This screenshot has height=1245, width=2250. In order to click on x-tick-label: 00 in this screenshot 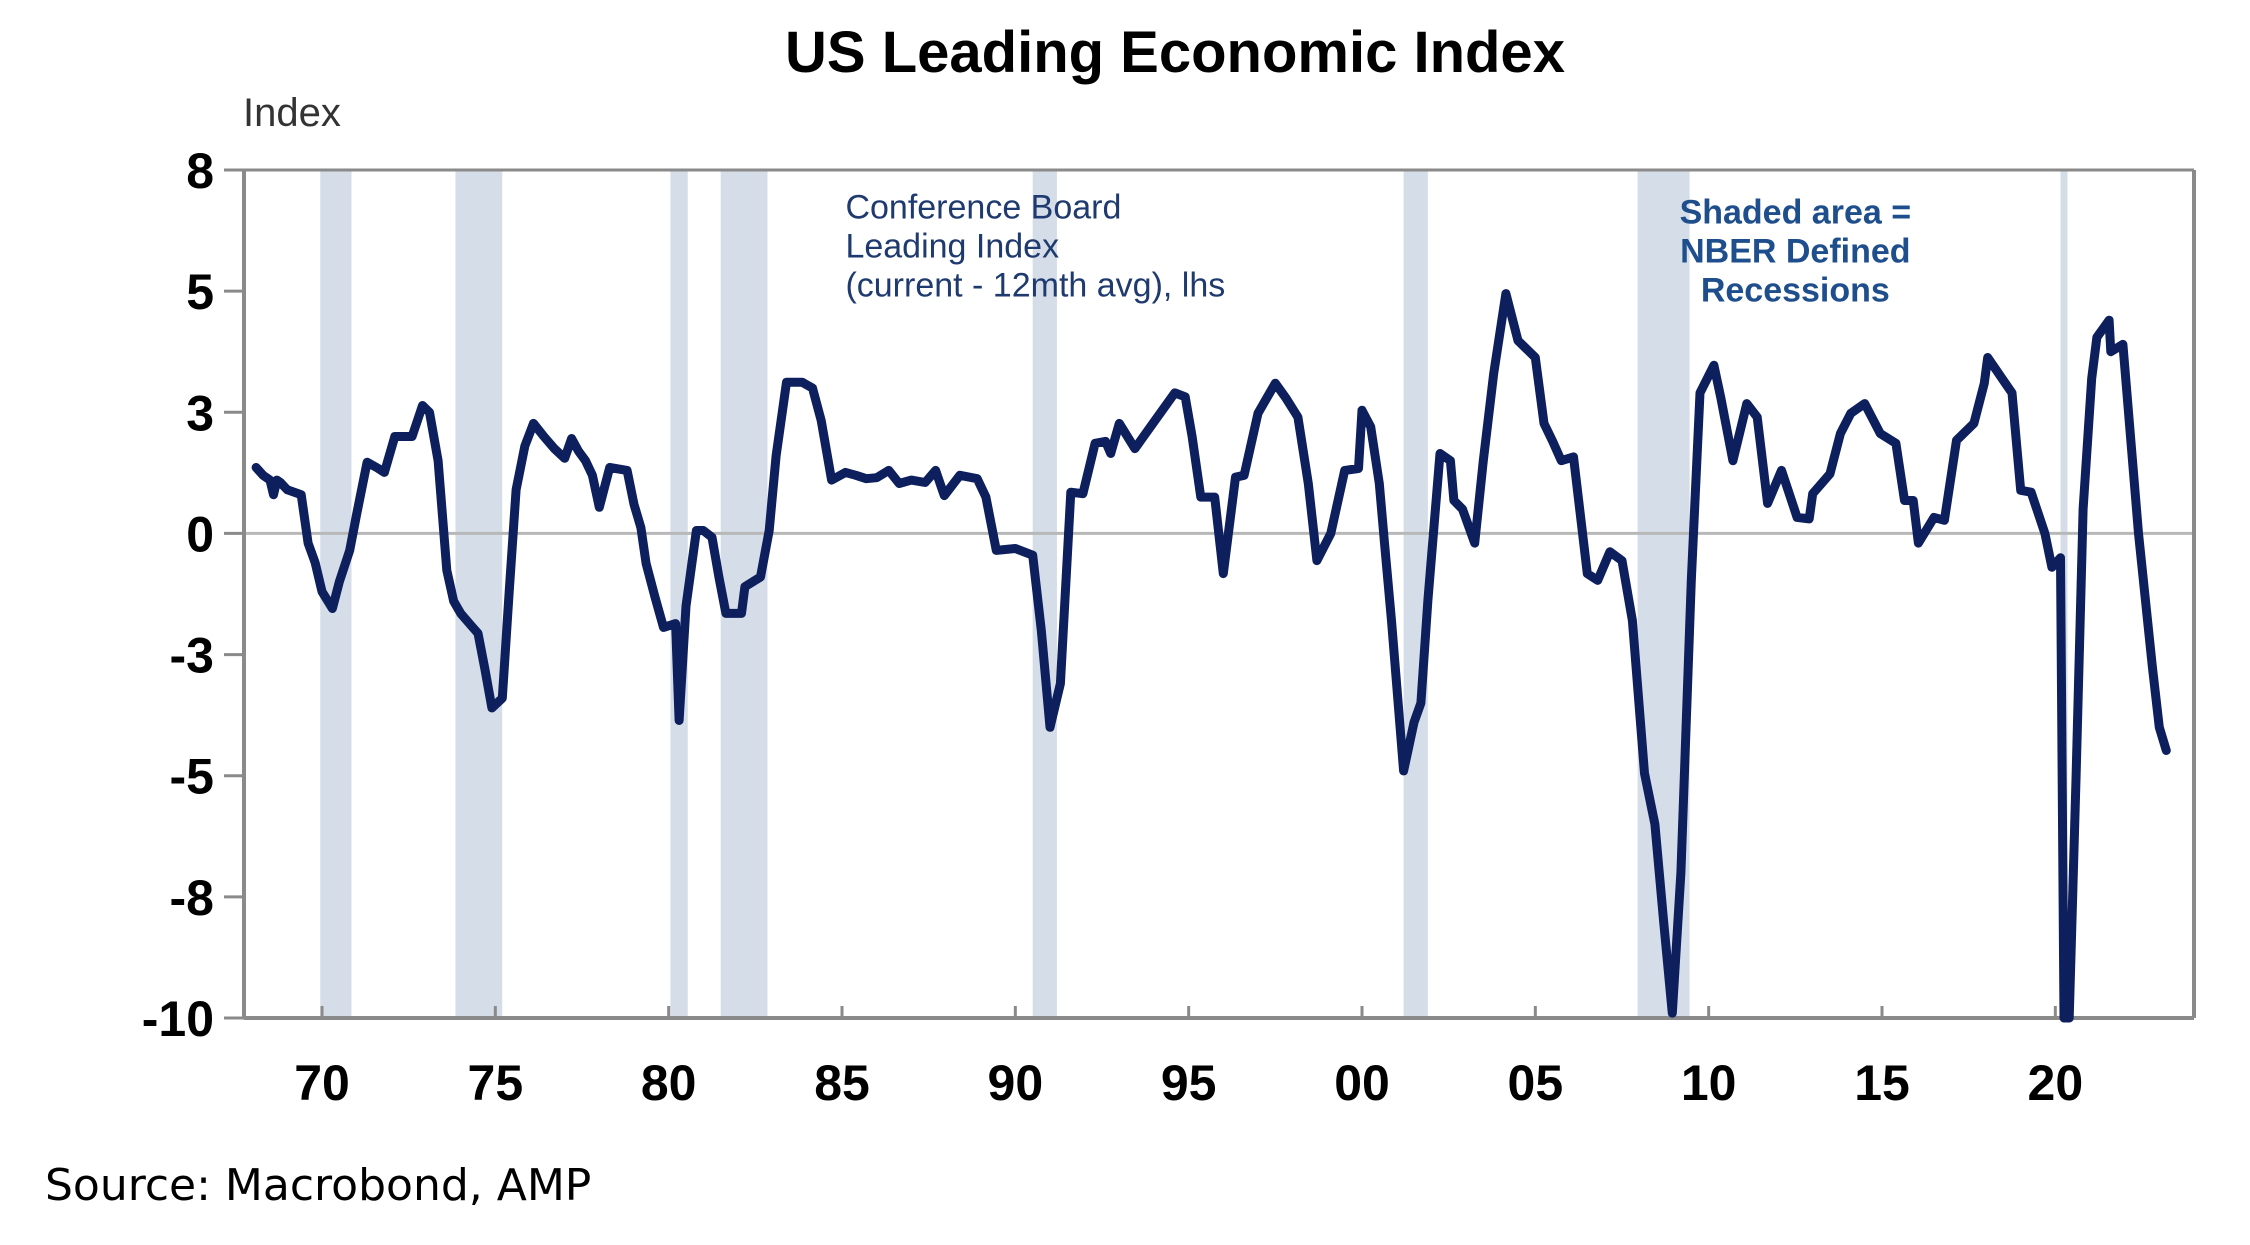, I will do `click(1362, 1083)`.